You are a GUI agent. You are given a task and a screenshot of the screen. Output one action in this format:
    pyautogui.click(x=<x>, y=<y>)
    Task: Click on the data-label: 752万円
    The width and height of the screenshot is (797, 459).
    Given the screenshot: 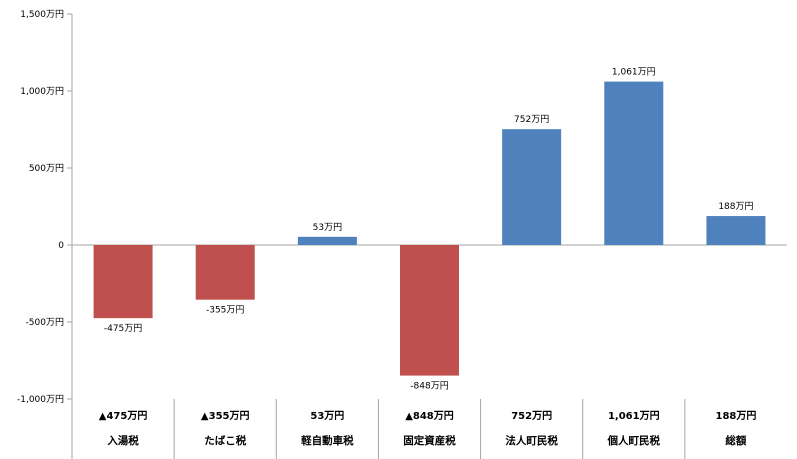 What is the action you would take?
    pyautogui.click(x=531, y=119)
    